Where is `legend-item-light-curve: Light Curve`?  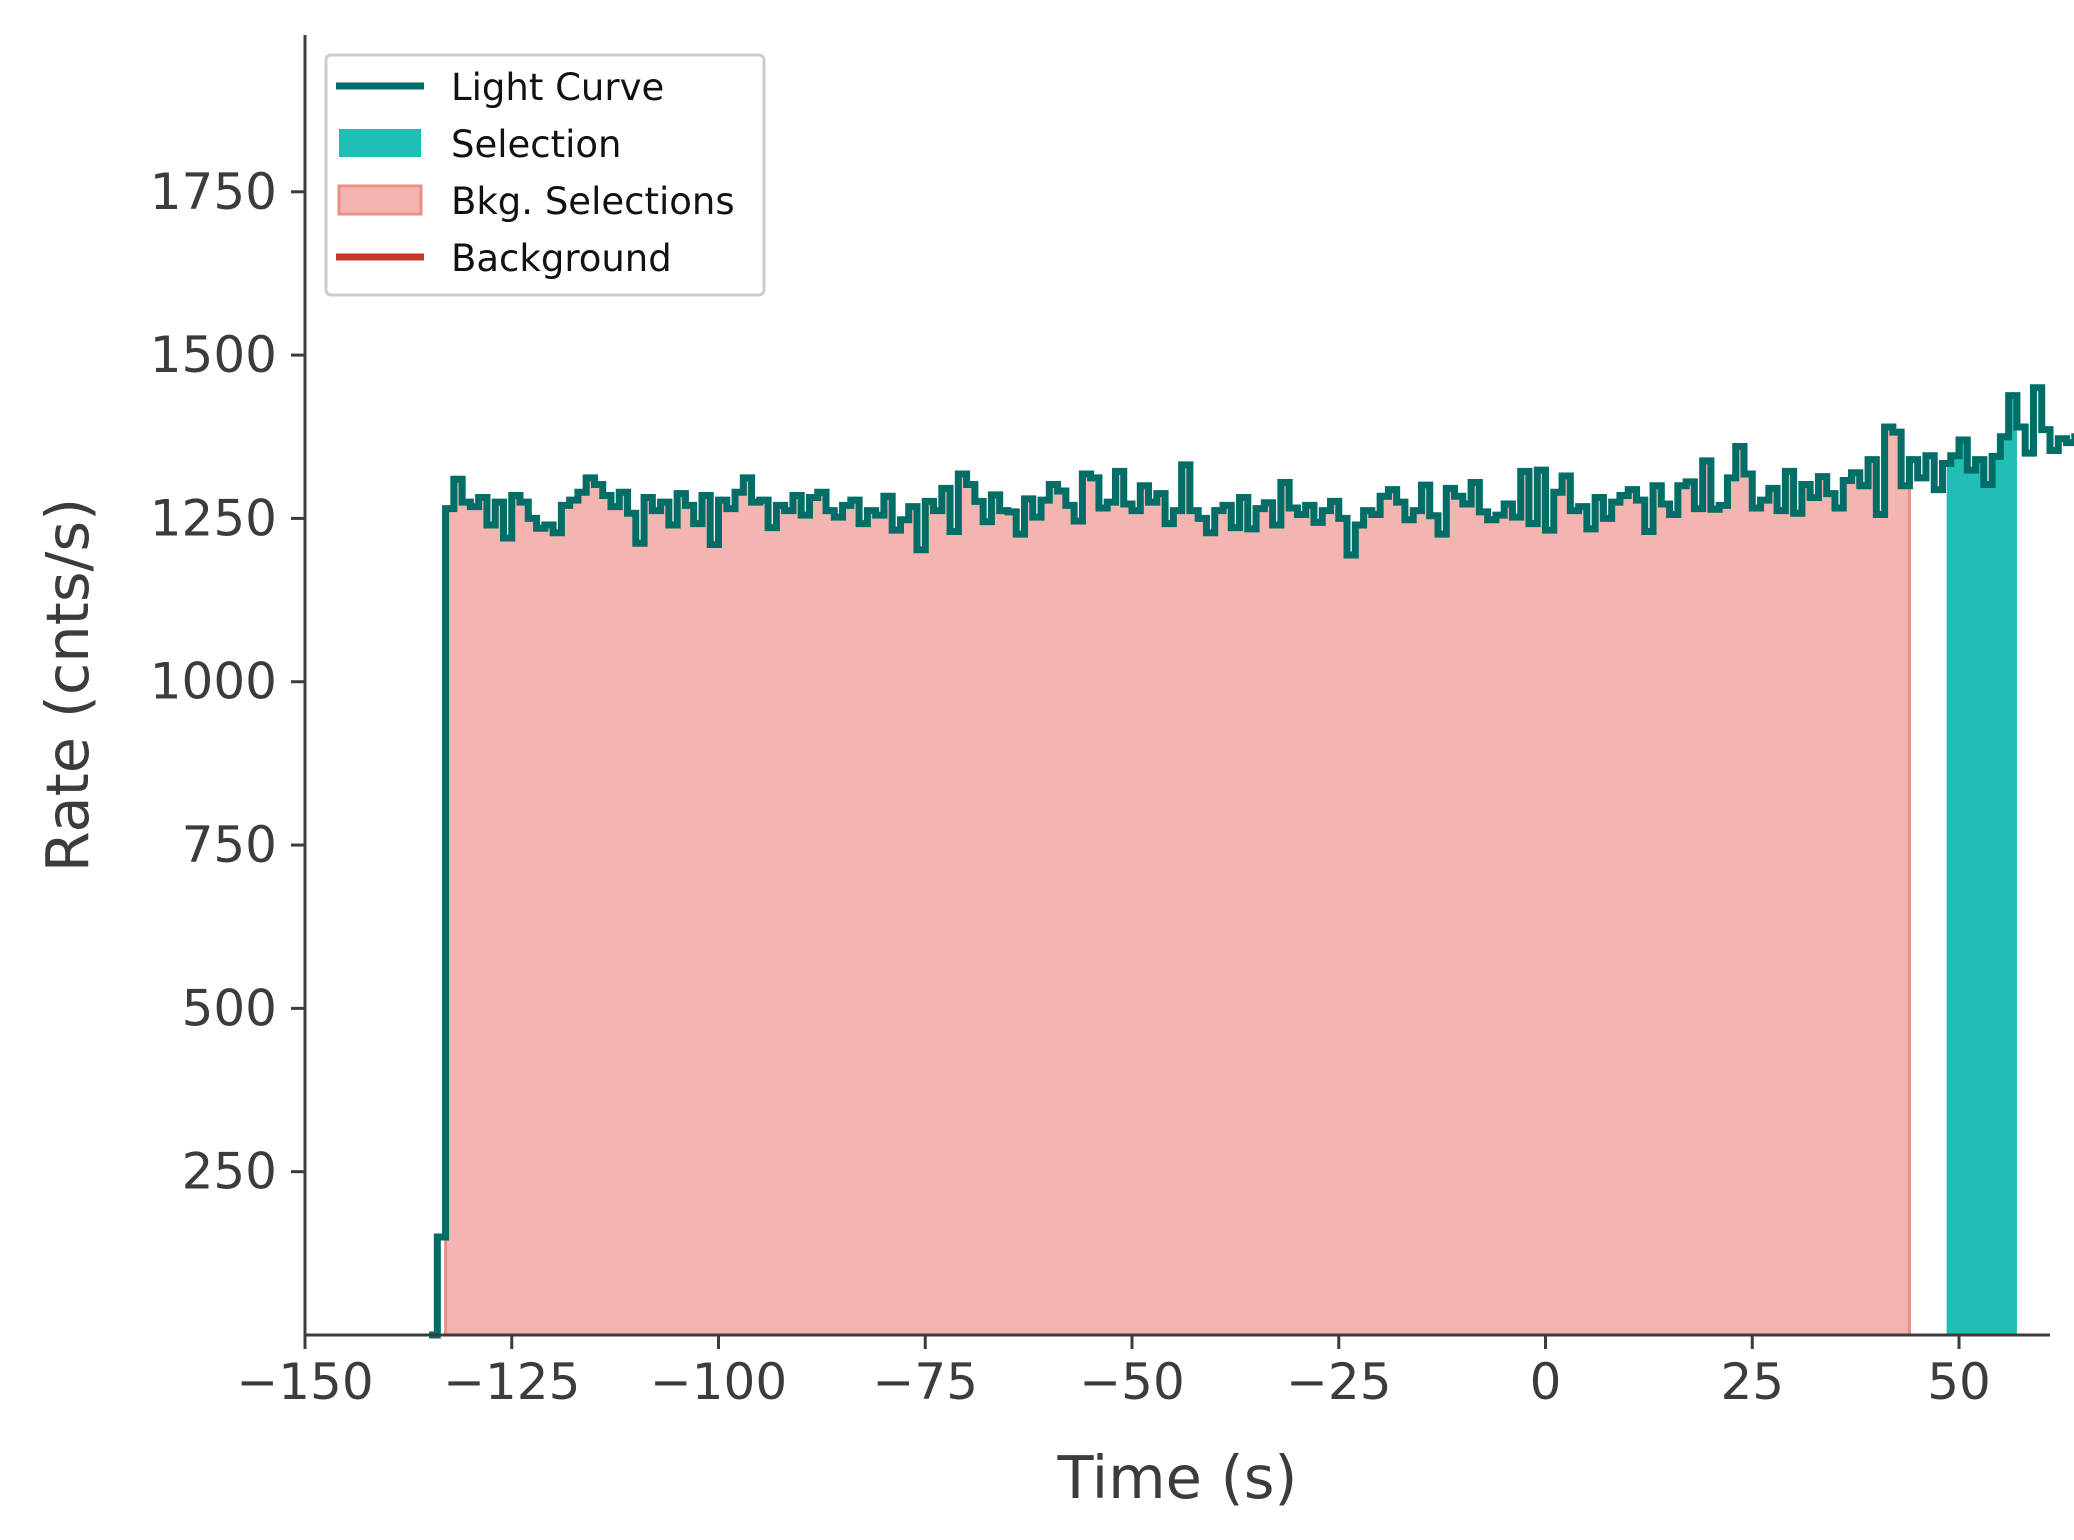 legend-item-light-curve: Light Curve is located at coordinates (500, 87).